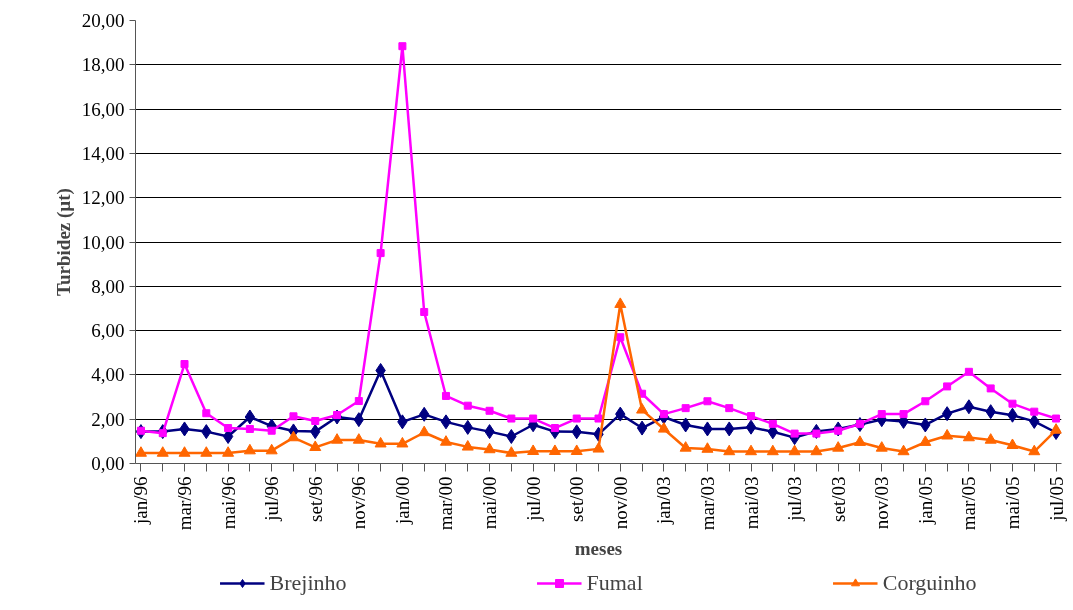 The width and height of the screenshot is (1073, 610). Describe the element at coordinates (359, 503) in the screenshot. I see `x-tick-label: nov/96` at that location.